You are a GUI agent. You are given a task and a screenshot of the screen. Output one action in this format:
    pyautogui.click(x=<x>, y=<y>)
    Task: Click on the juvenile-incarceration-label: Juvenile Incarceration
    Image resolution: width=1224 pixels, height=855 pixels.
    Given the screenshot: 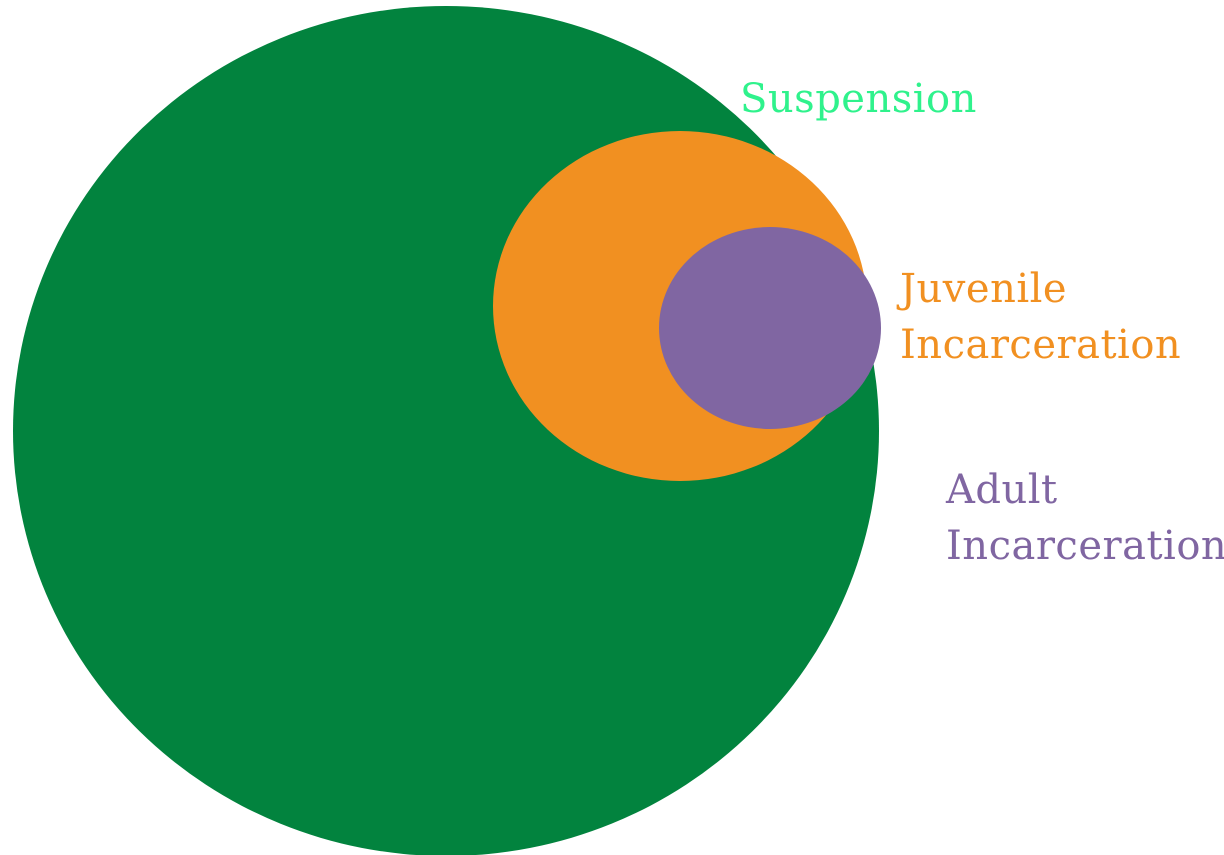 What is the action you would take?
    pyautogui.click(x=1038, y=317)
    